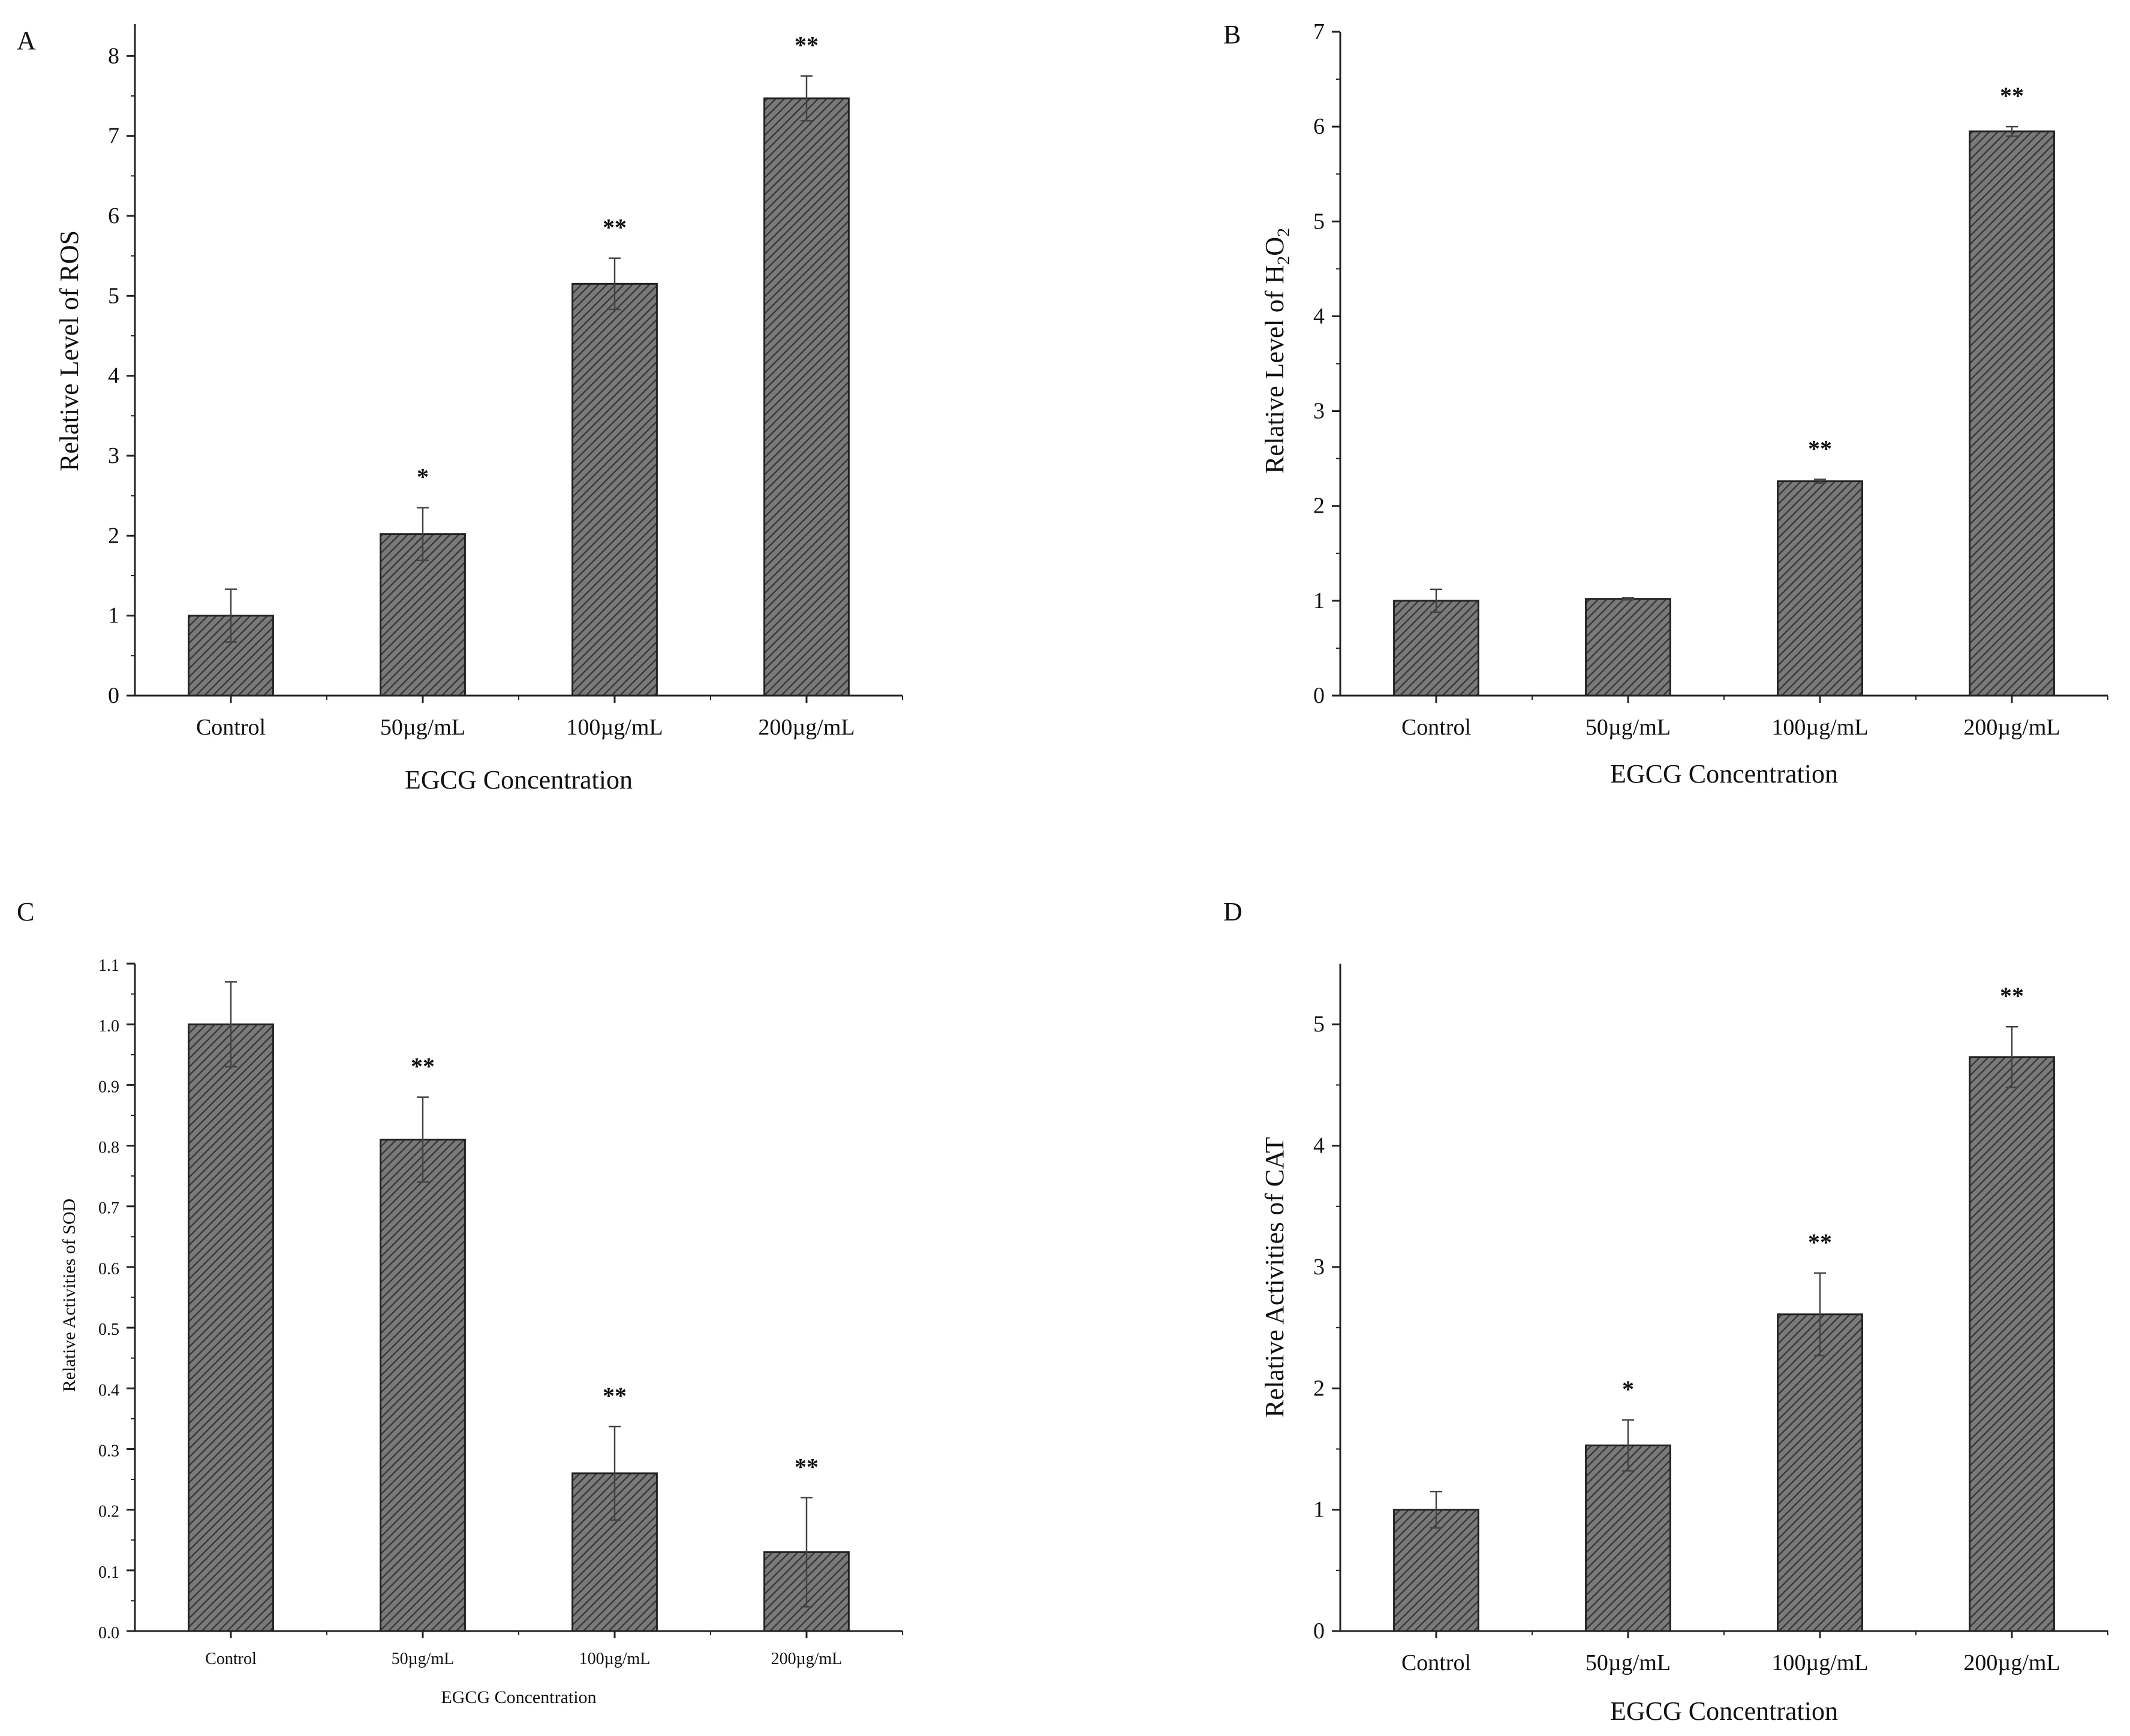  Describe the element at coordinates (108, 965) in the screenshot. I see `y-tick-label: 1.1` at that location.